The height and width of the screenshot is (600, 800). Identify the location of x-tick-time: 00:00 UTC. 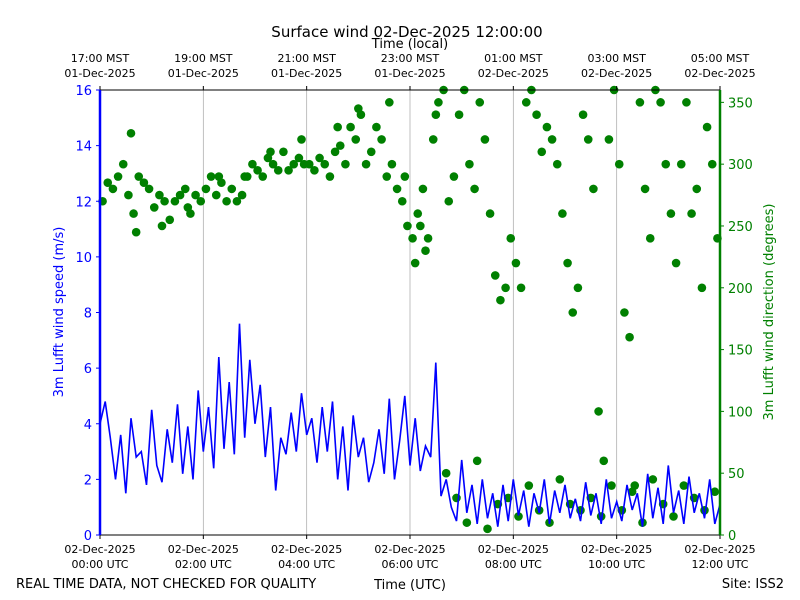
(99, 564).